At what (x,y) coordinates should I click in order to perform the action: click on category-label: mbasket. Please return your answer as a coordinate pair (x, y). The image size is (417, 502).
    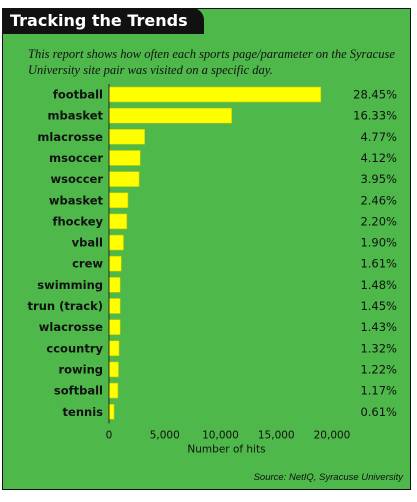
    Looking at the image, I should click on (76, 116).